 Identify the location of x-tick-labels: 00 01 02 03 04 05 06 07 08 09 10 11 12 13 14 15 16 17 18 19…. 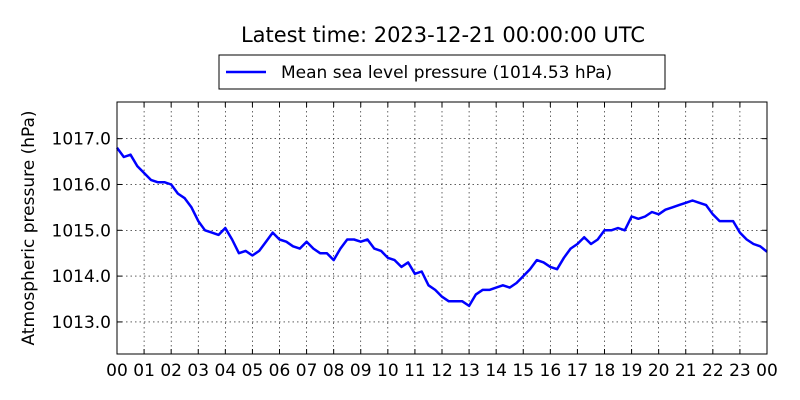
(442, 371).